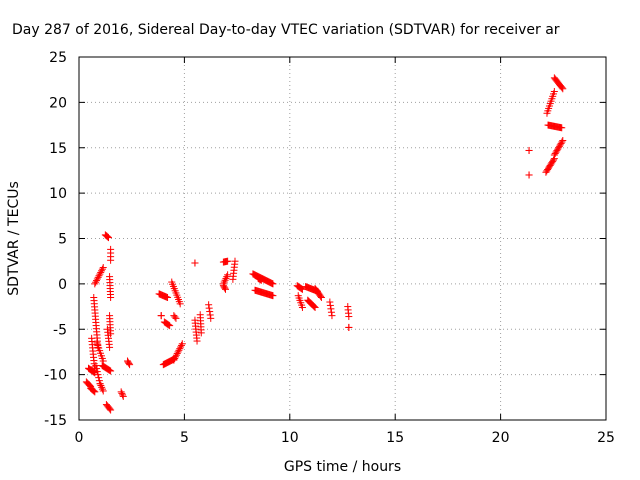 Image resolution: width=640 pixels, height=480 pixels. Describe the element at coordinates (184, 438) in the screenshot. I see `x-tick-label: 5` at that location.